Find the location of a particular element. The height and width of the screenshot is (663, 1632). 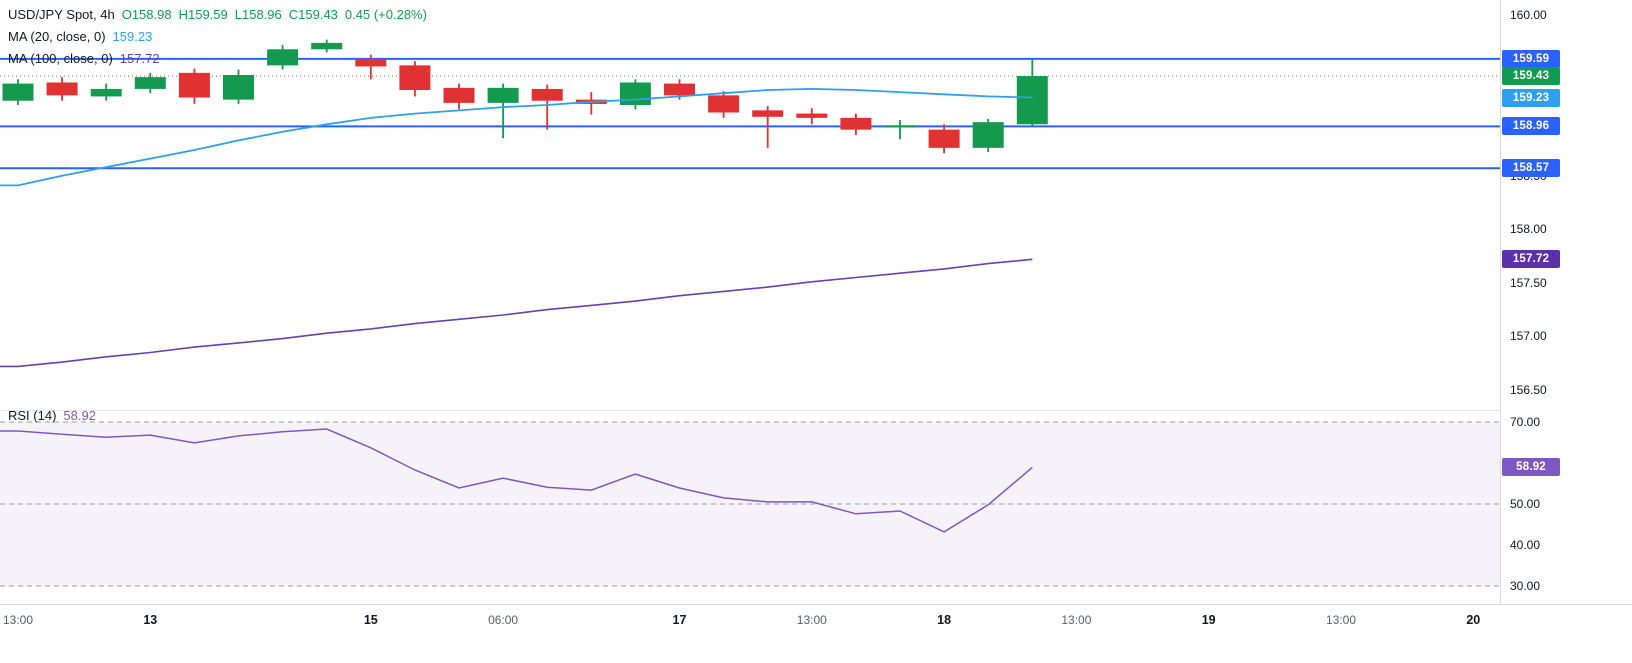

price-badge-159.23: 159.23 is located at coordinates (1531, 97).